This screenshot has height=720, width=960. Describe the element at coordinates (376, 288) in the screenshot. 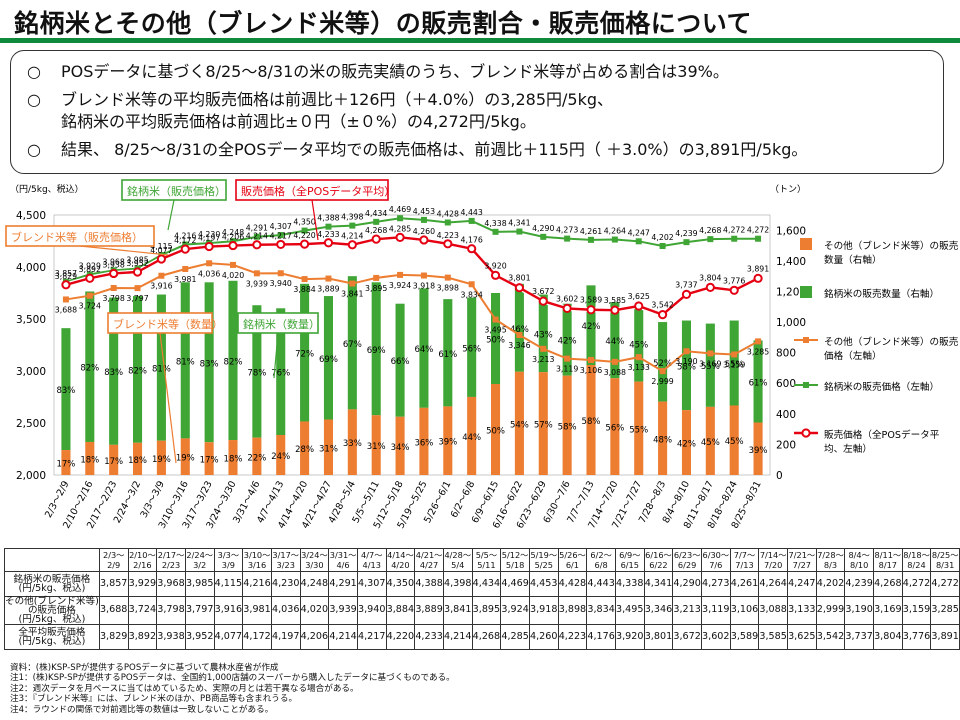

I see `other-price-label: 3,895` at that location.